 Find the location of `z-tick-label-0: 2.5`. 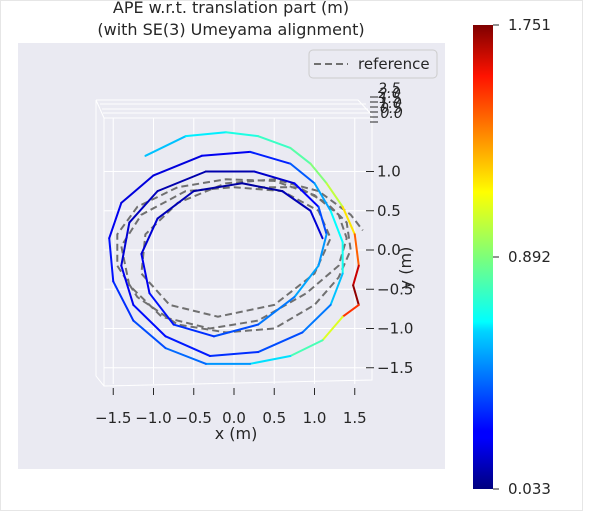

z-tick-label-0: 2.5 is located at coordinates (389, 89).